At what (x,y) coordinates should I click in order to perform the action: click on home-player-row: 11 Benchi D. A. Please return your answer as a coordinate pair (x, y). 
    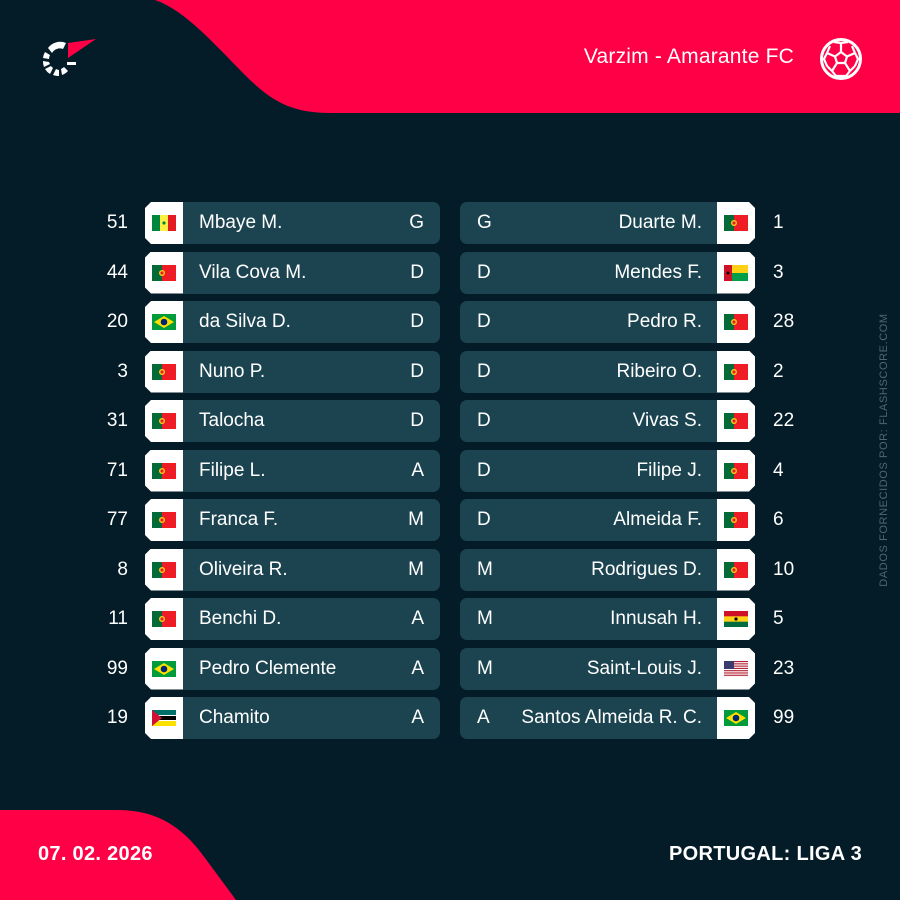
    Looking at the image, I should click on (450, 619).